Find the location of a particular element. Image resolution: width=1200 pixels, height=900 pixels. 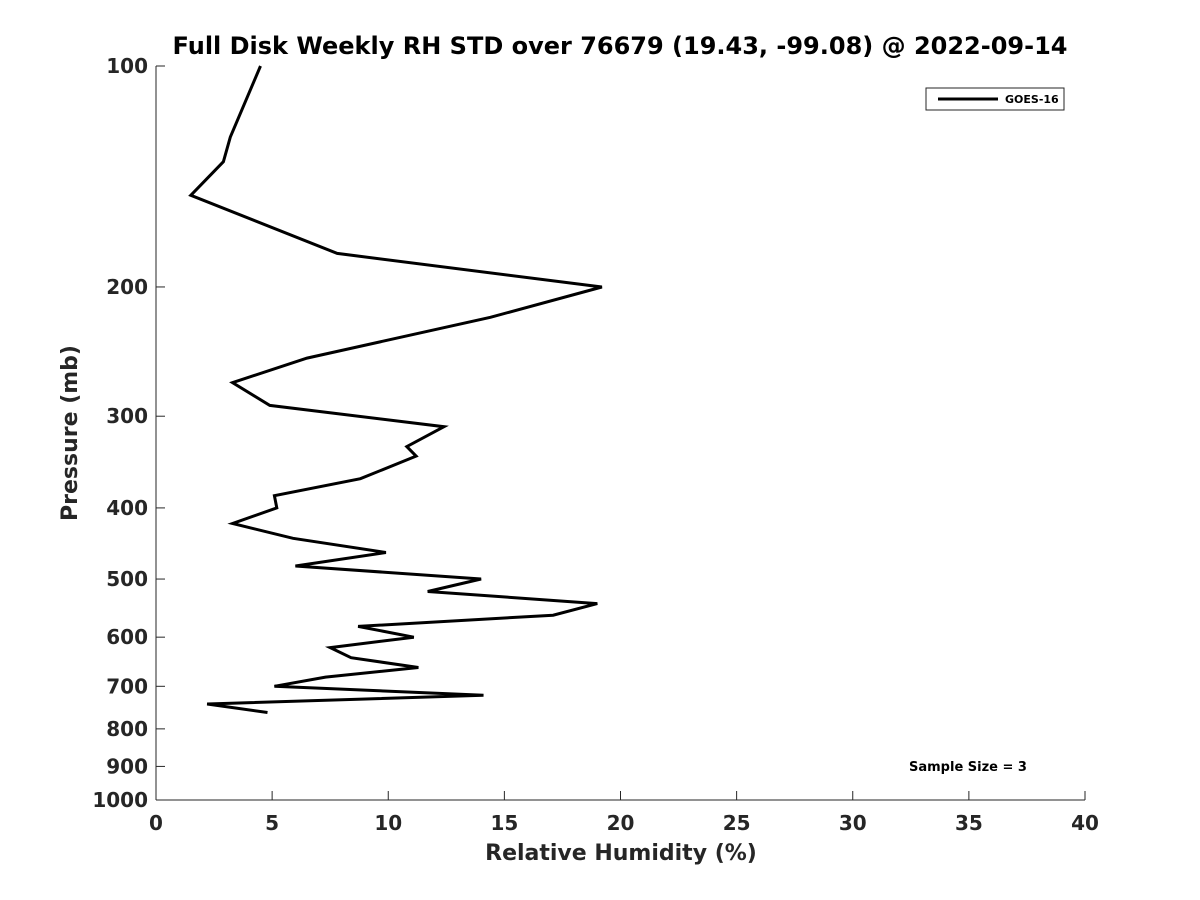

x-tick-label: 20 is located at coordinates (621, 823).